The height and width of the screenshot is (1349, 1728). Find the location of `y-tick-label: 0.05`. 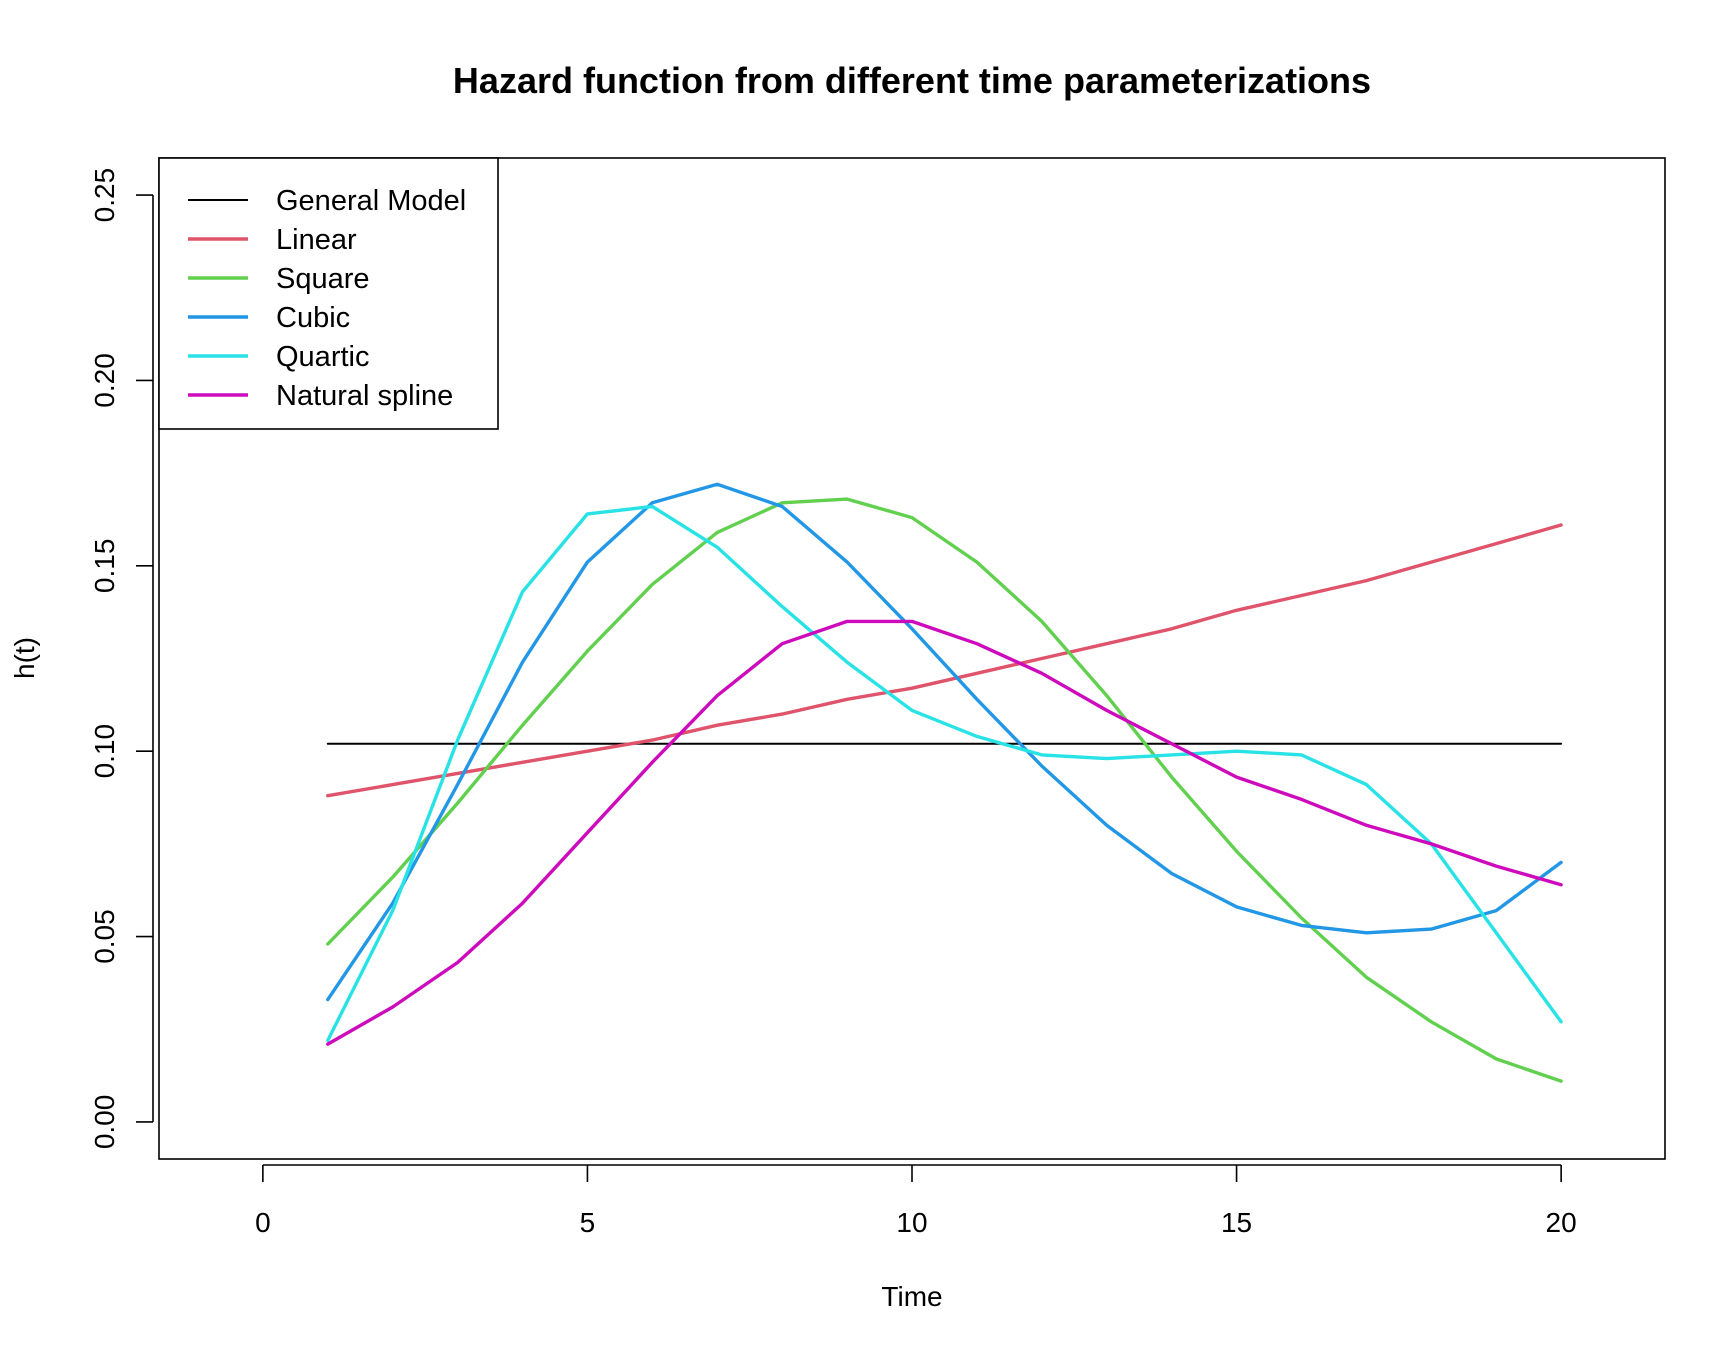

y-tick-label: 0.05 is located at coordinates (104, 936).